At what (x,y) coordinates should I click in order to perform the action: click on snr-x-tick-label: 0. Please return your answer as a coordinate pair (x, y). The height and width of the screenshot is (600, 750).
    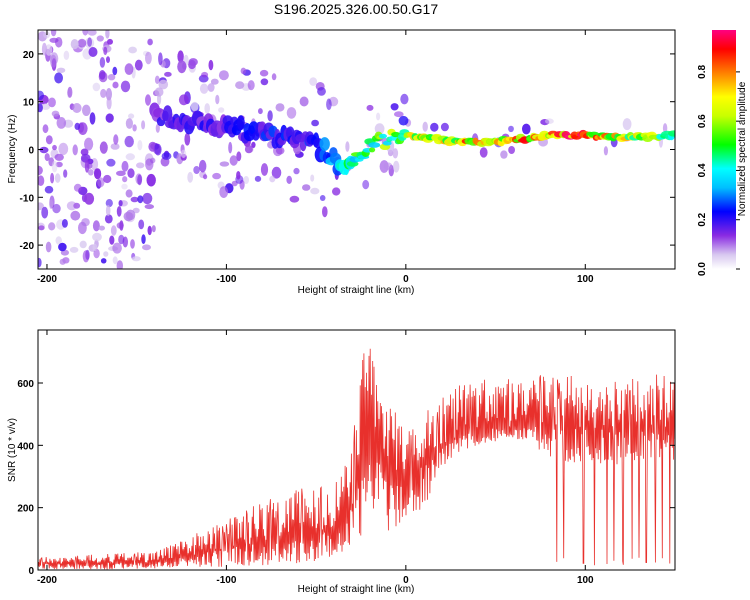
    Looking at the image, I should click on (406, 580).